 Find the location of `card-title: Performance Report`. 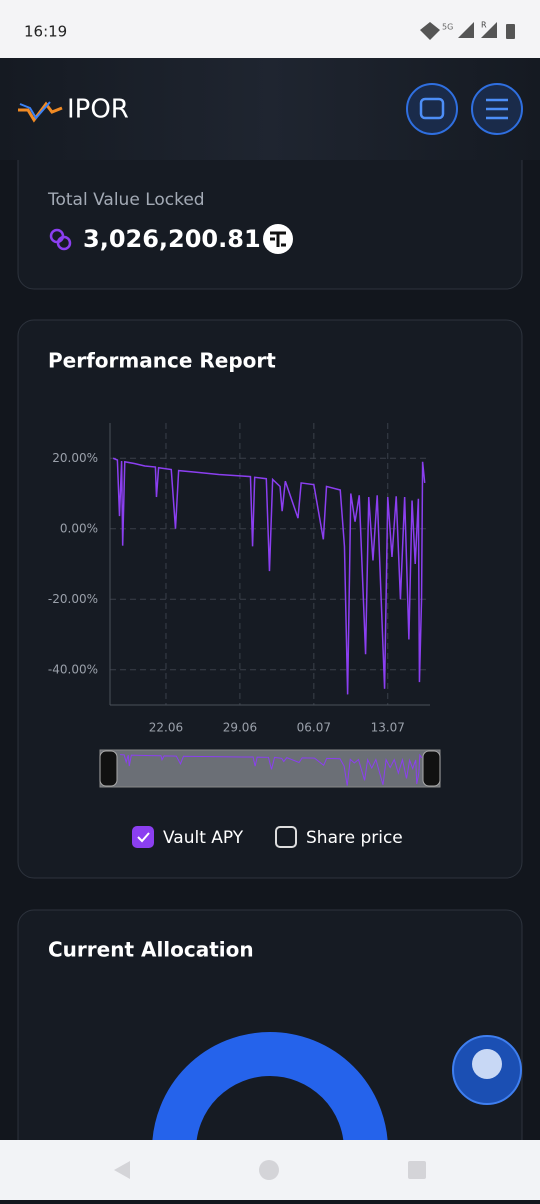

card-title: Performance Report is located at coordinates (162, 361).